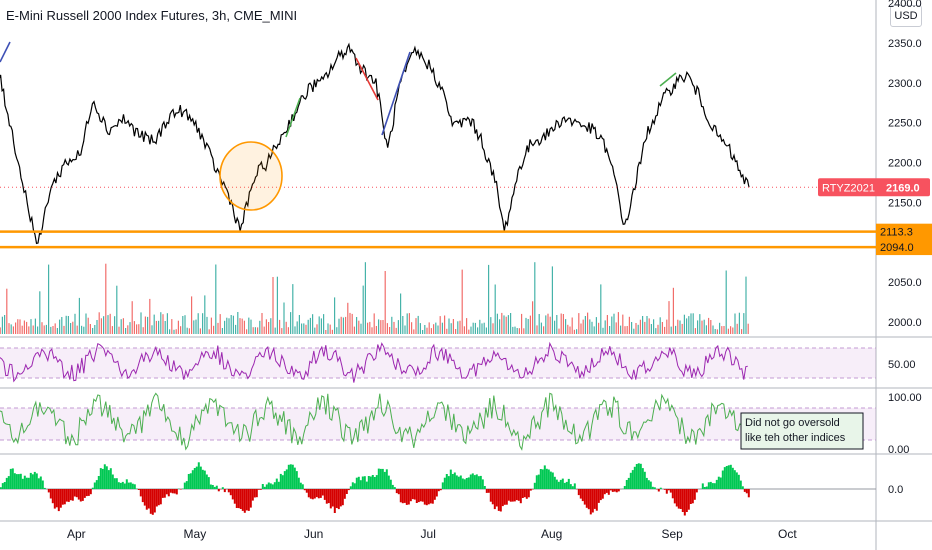 The width and height of the screenshot is (932, 550). I want to click on currency-button: USD, so click(906, 16).